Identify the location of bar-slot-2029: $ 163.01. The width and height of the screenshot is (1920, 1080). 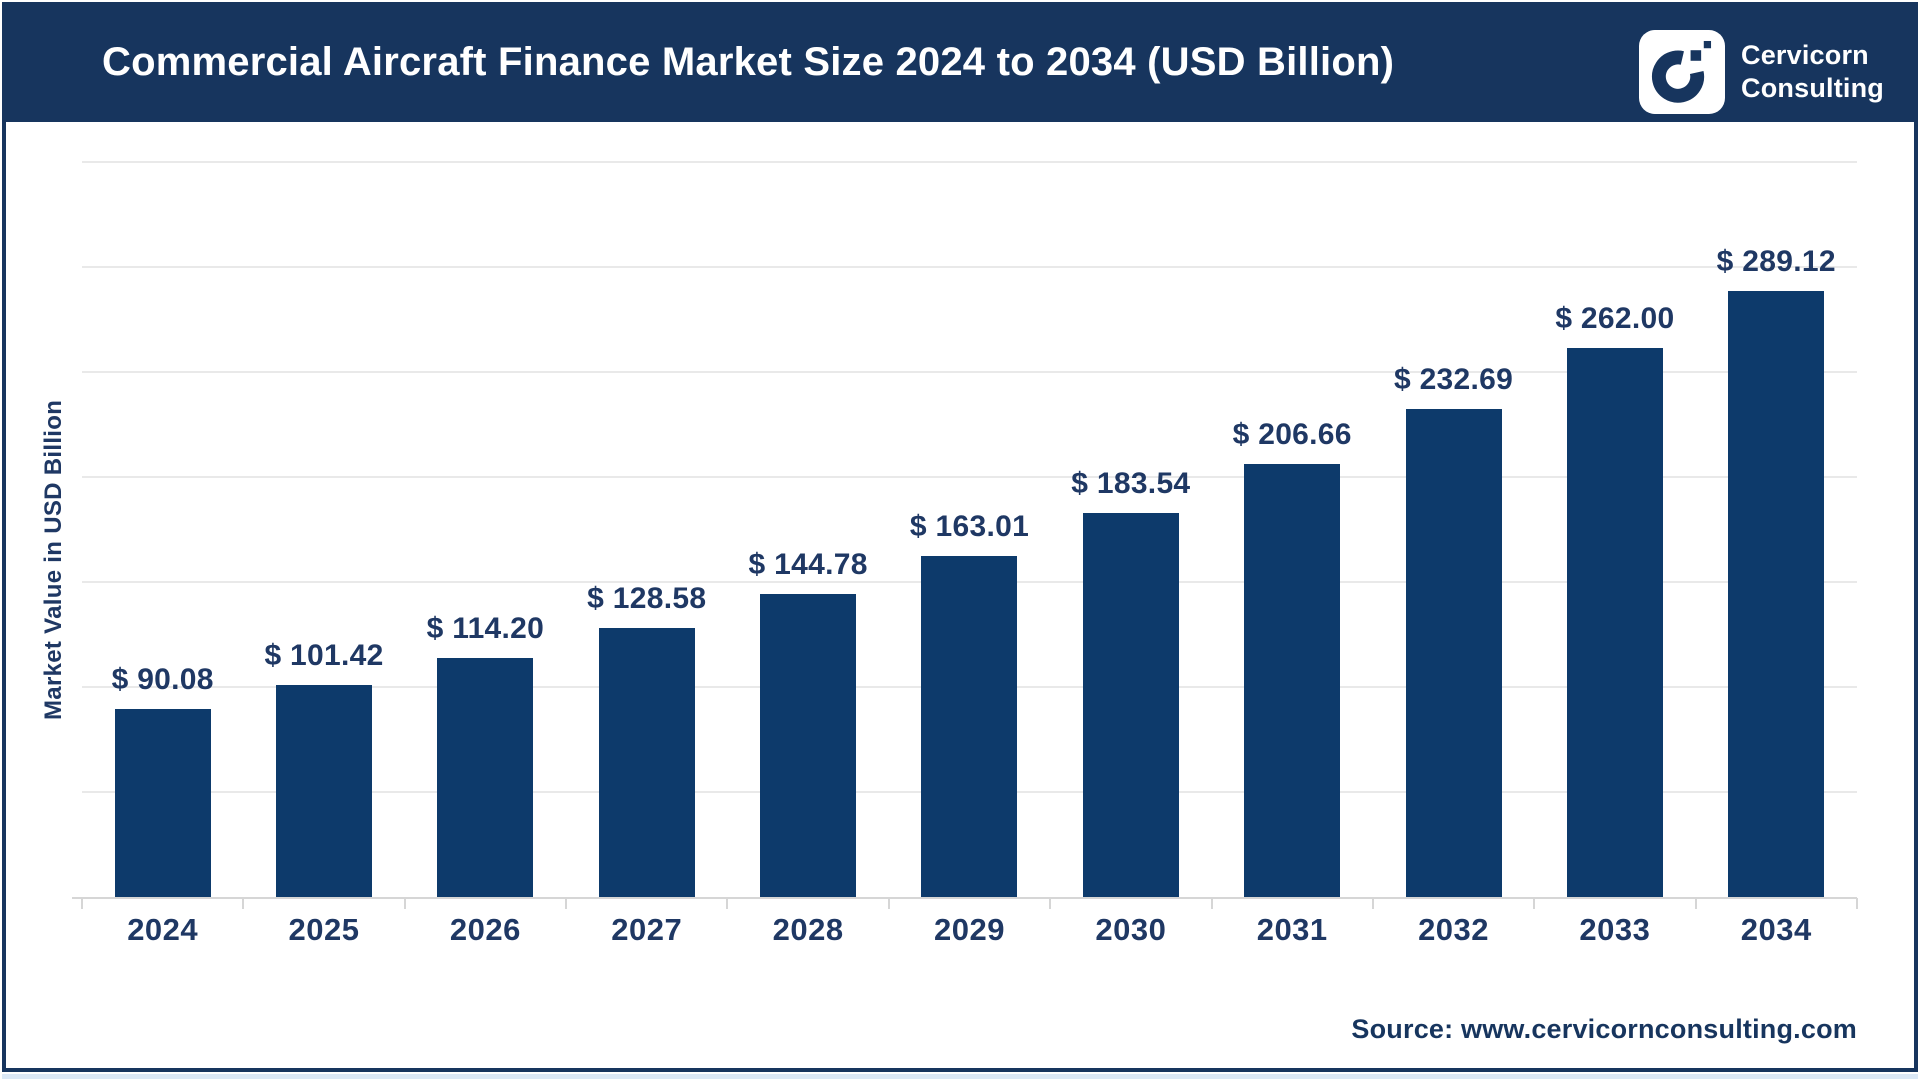
(969, 519).